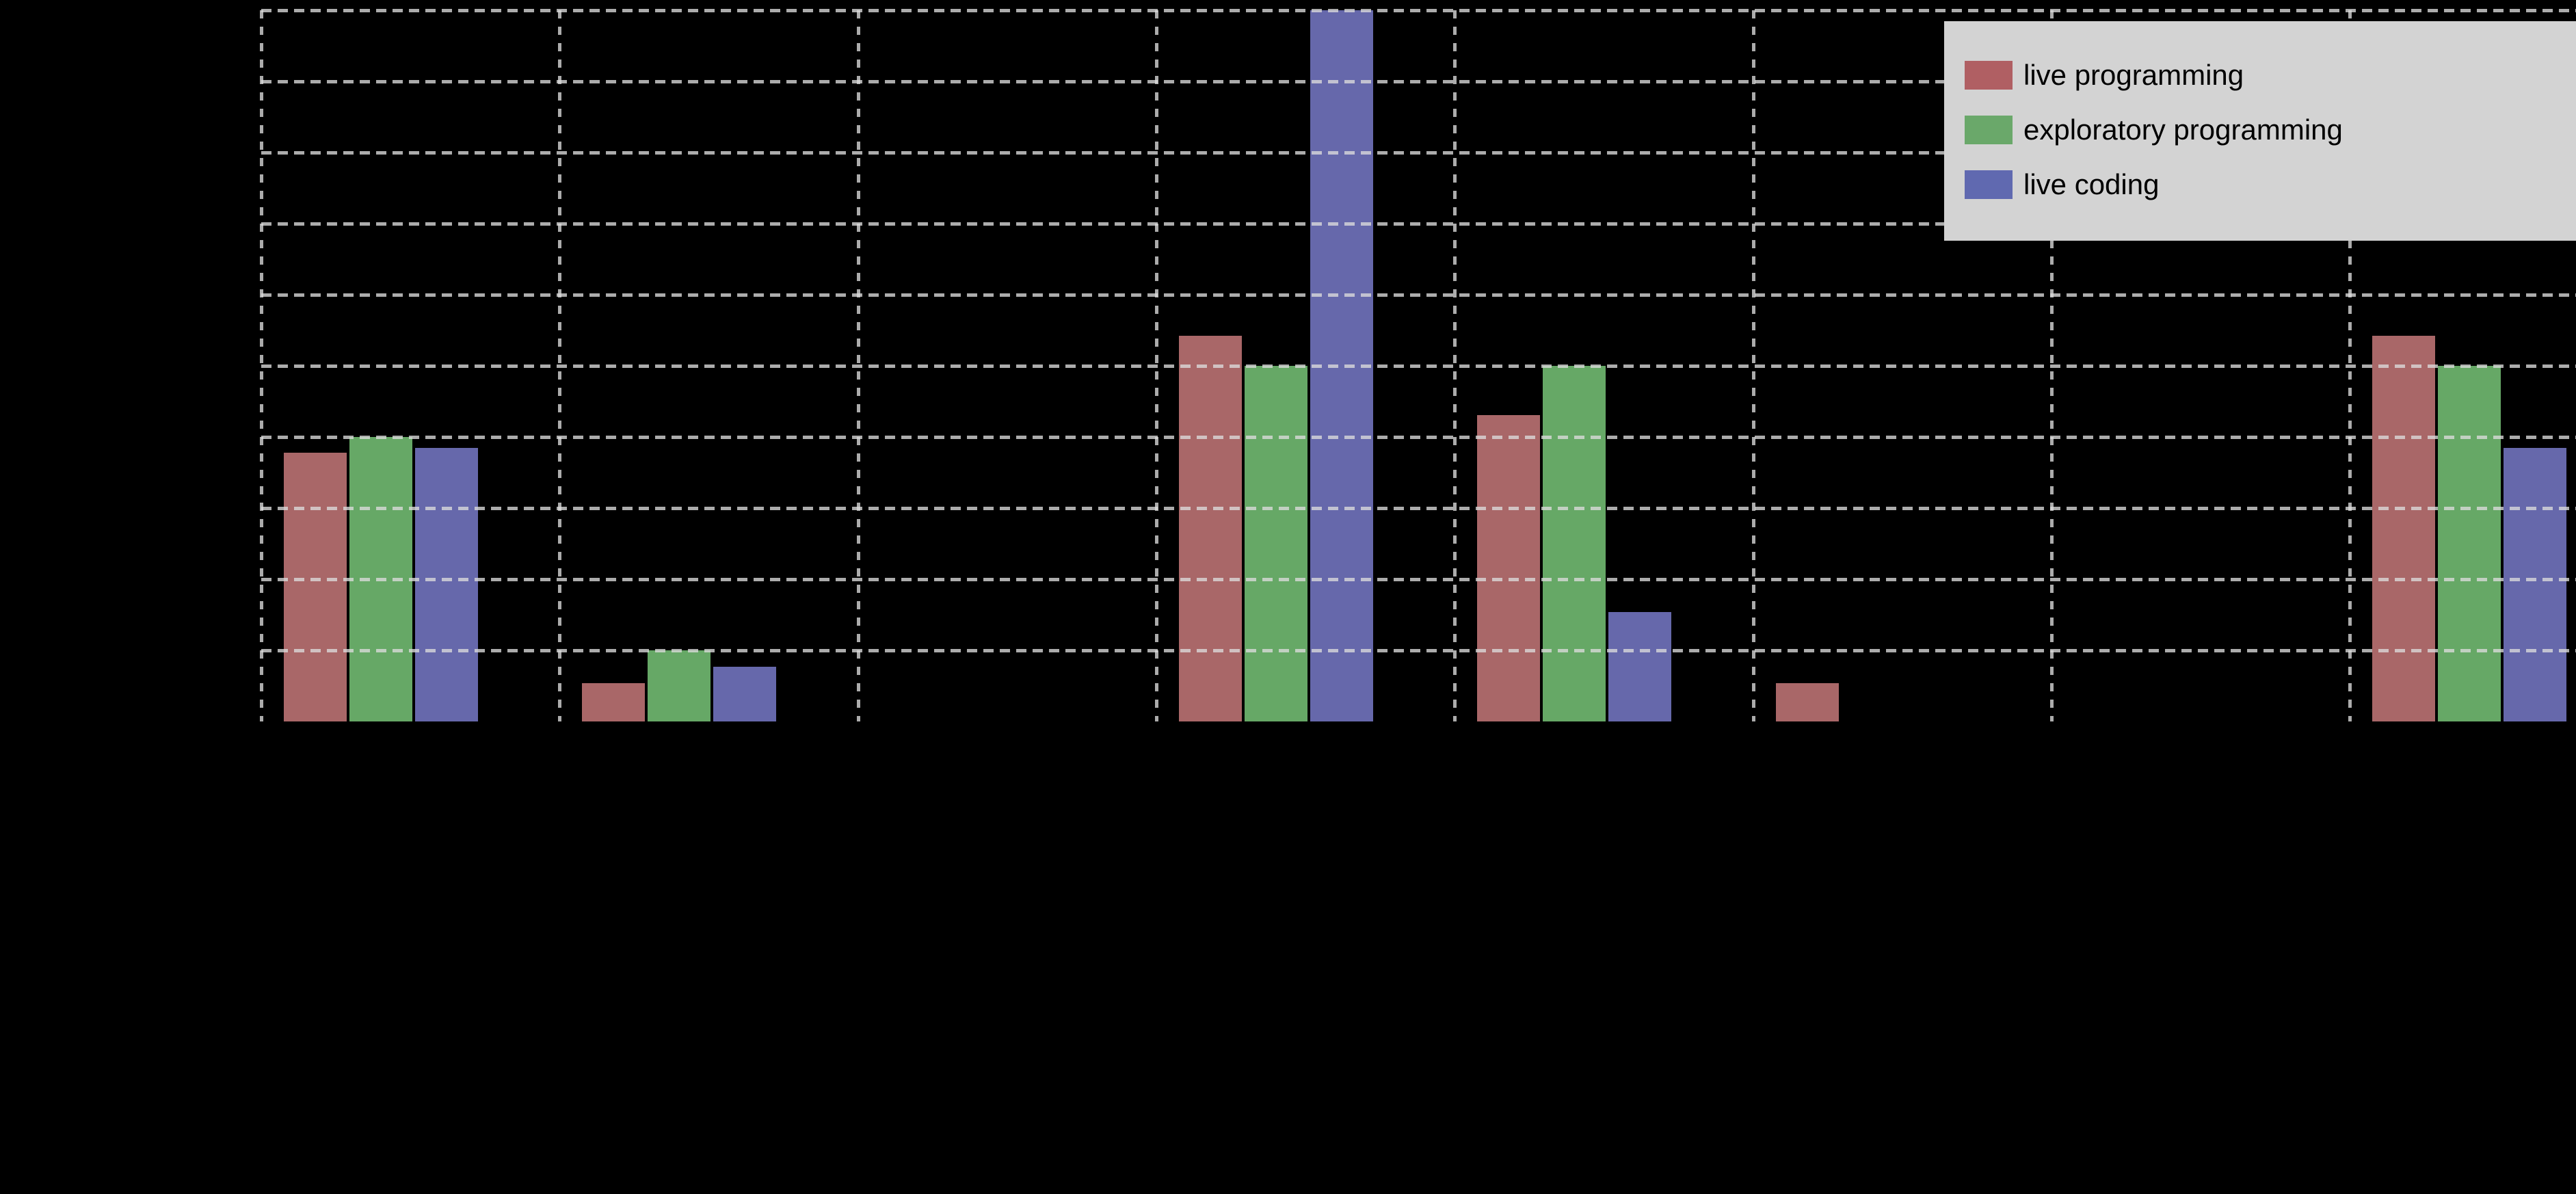 Image resolution: width=2576 pixels, height=1194 pixels. I want to click on legend-swatch-live-coding, so click(1989, 184).